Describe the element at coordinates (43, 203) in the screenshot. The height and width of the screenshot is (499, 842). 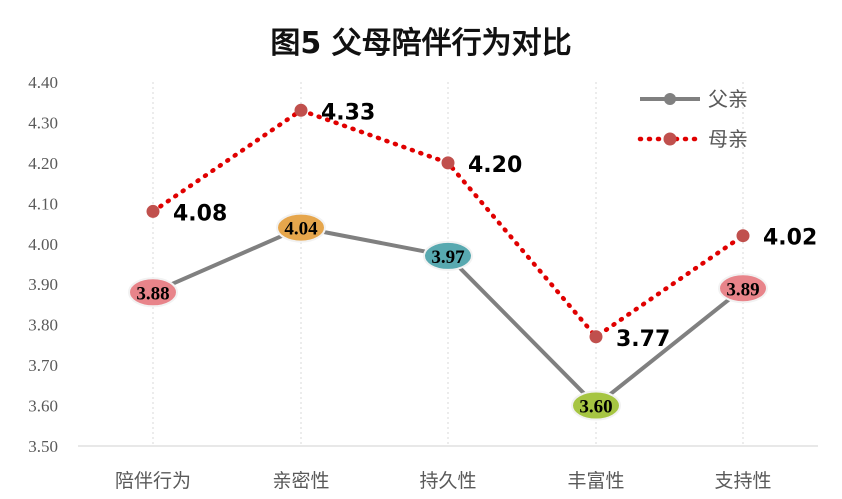
I see `y-tick-label: 4.10` at that location.